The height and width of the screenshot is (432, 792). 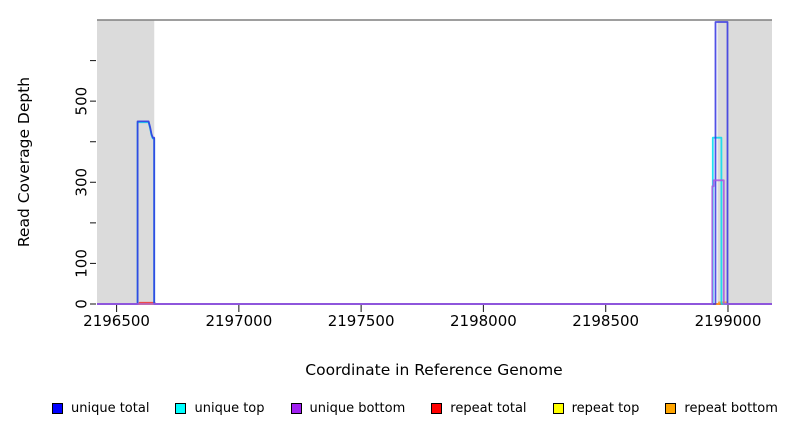 I want to click on legend-item-unique-total: unique total, so click(x=100, y=408).